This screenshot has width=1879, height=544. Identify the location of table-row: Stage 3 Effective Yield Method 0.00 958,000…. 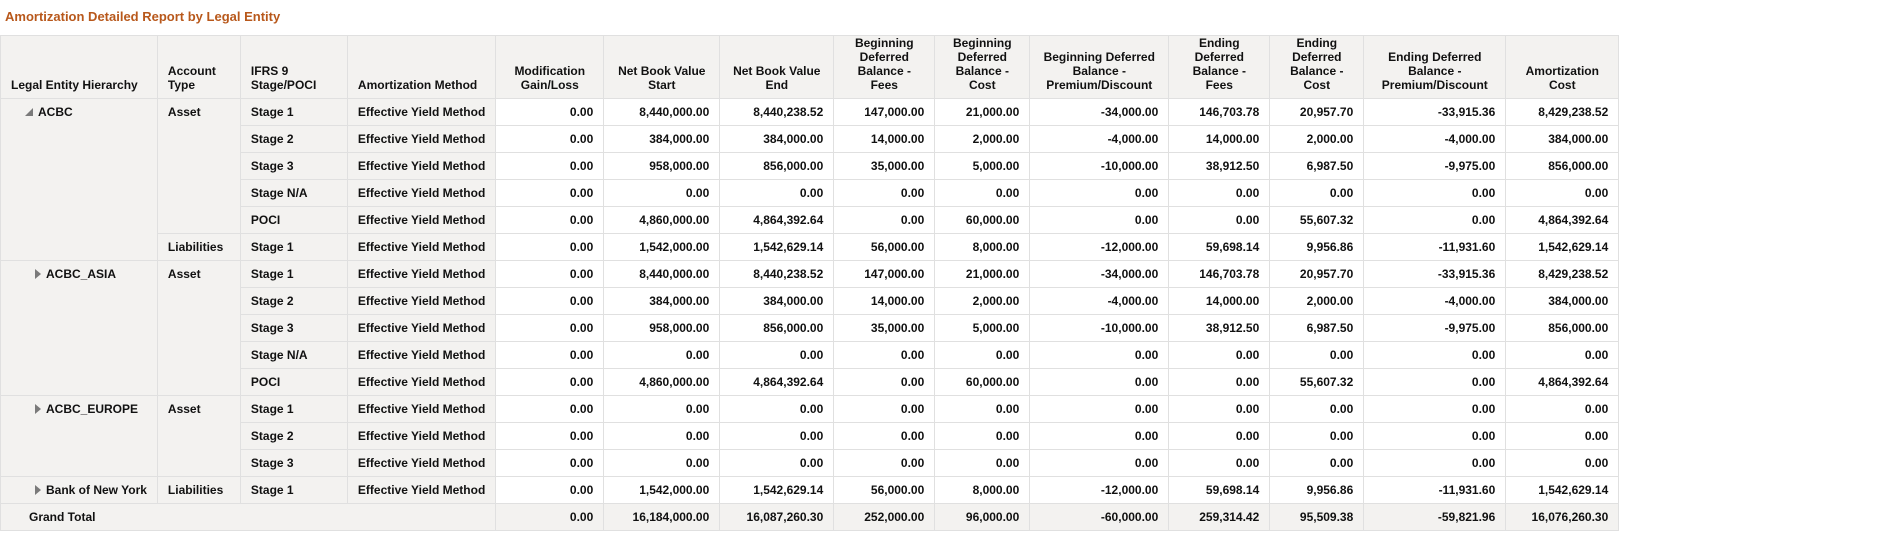
(810, 166).